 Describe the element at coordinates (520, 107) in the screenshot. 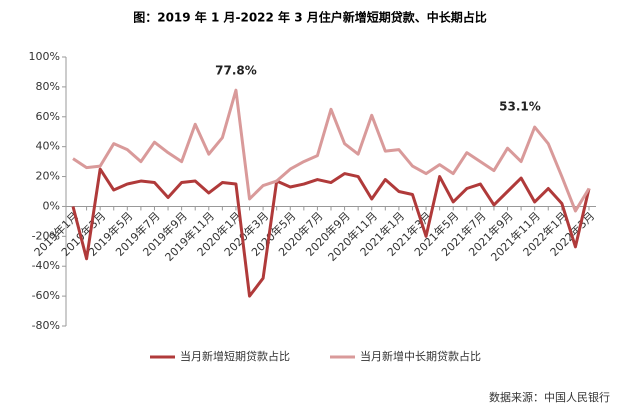

I see `annotation: 53.1%` at that location.